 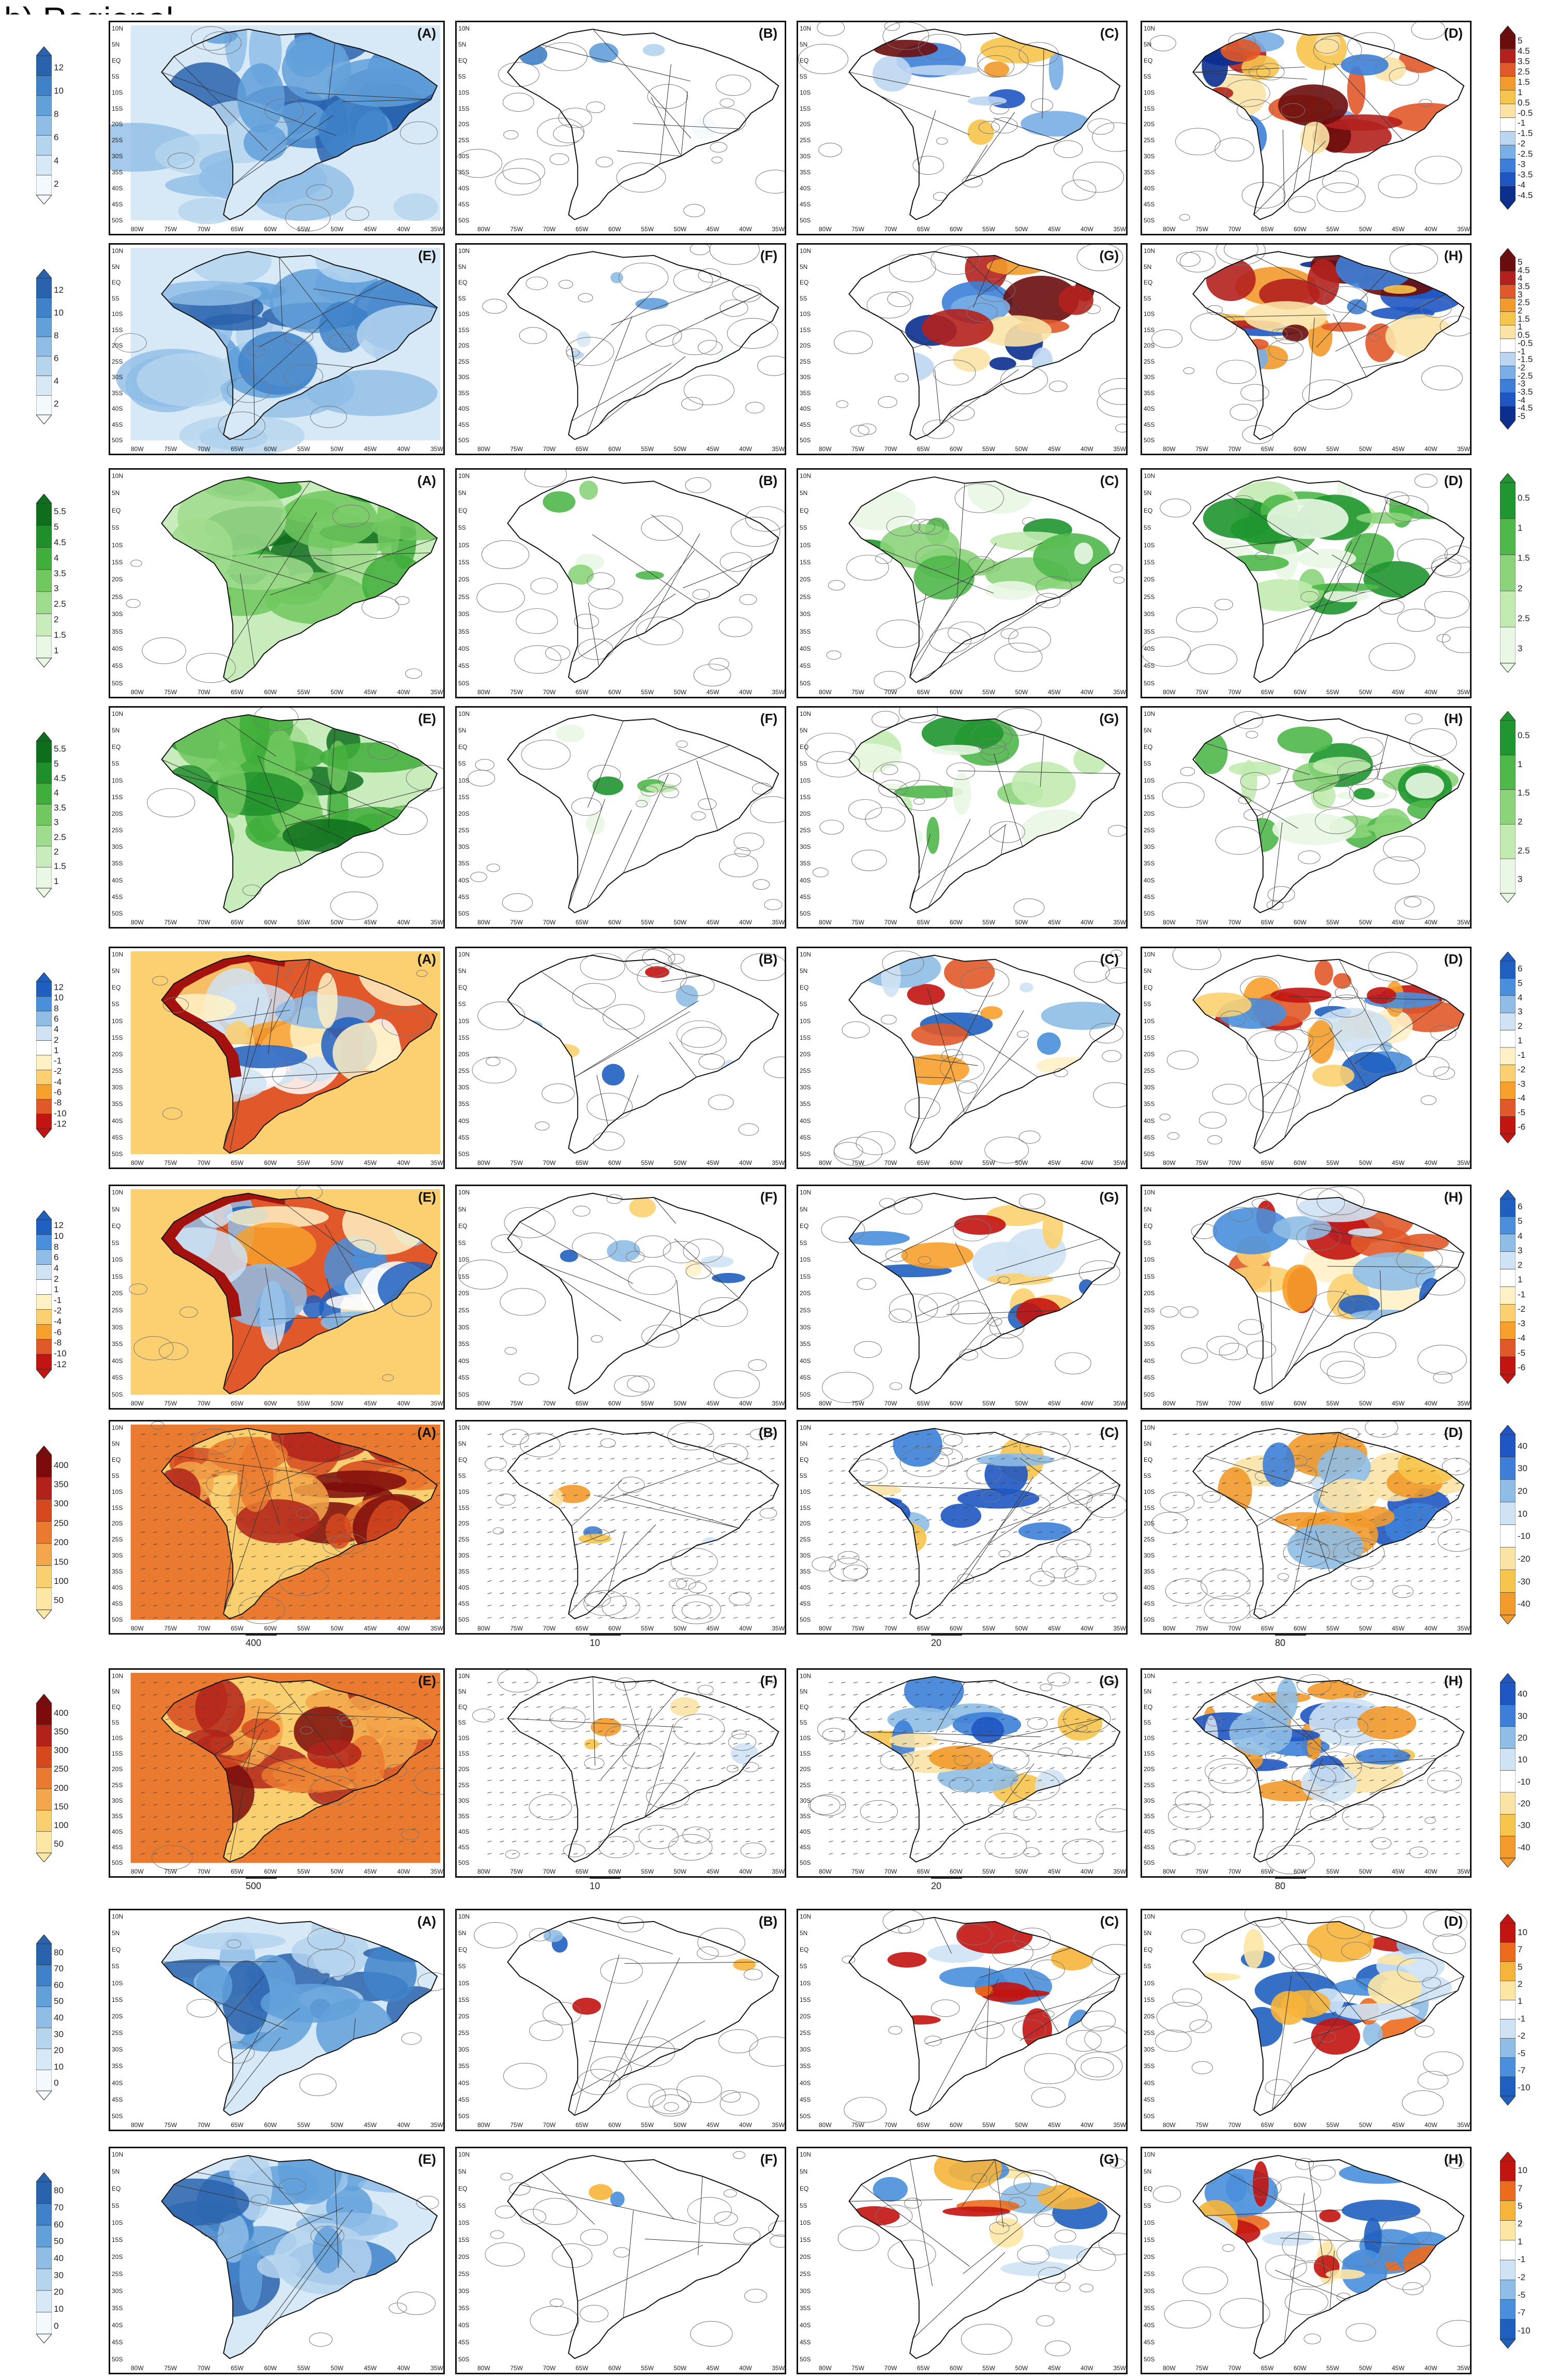 What do you see at coordinates (804, 1243) in the screenshot?
I see `latitude-tick-label: 5S` at bounding box center [804, 1243].